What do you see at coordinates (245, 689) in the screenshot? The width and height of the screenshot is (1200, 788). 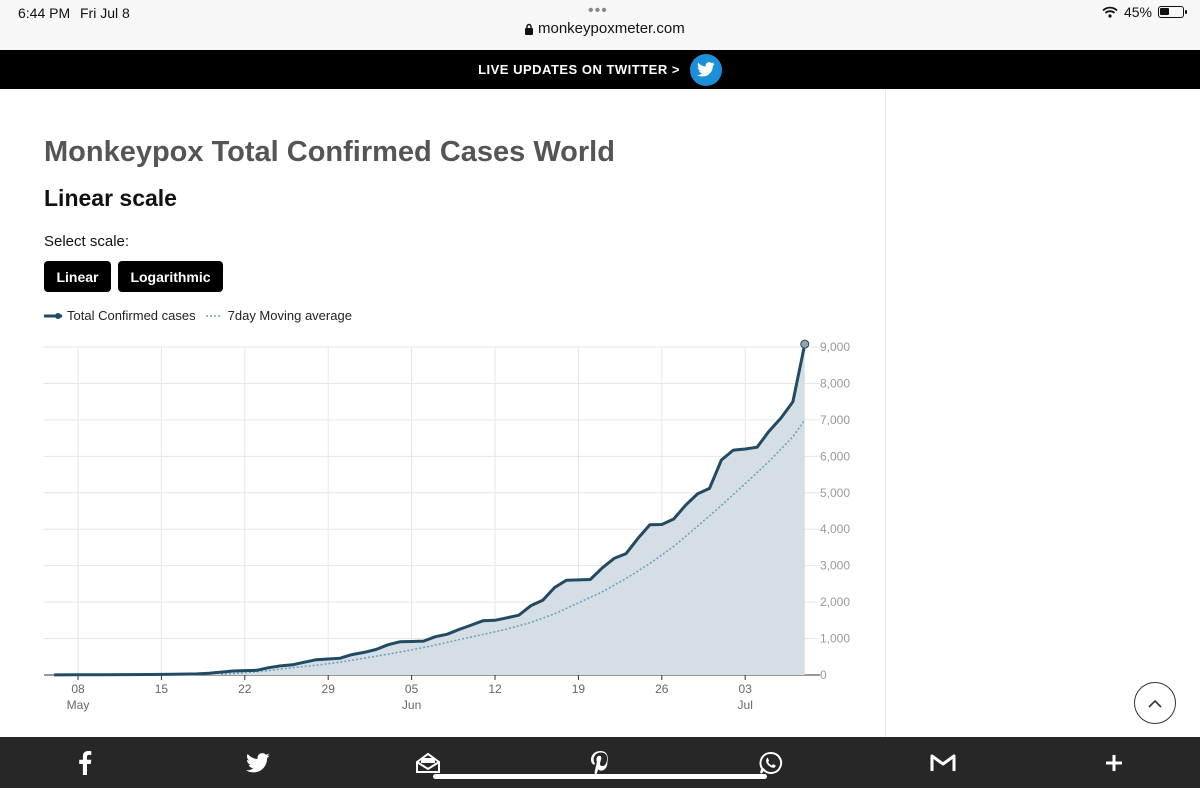 I see `x-tick-label: 22` at bounding box center [245, 689].